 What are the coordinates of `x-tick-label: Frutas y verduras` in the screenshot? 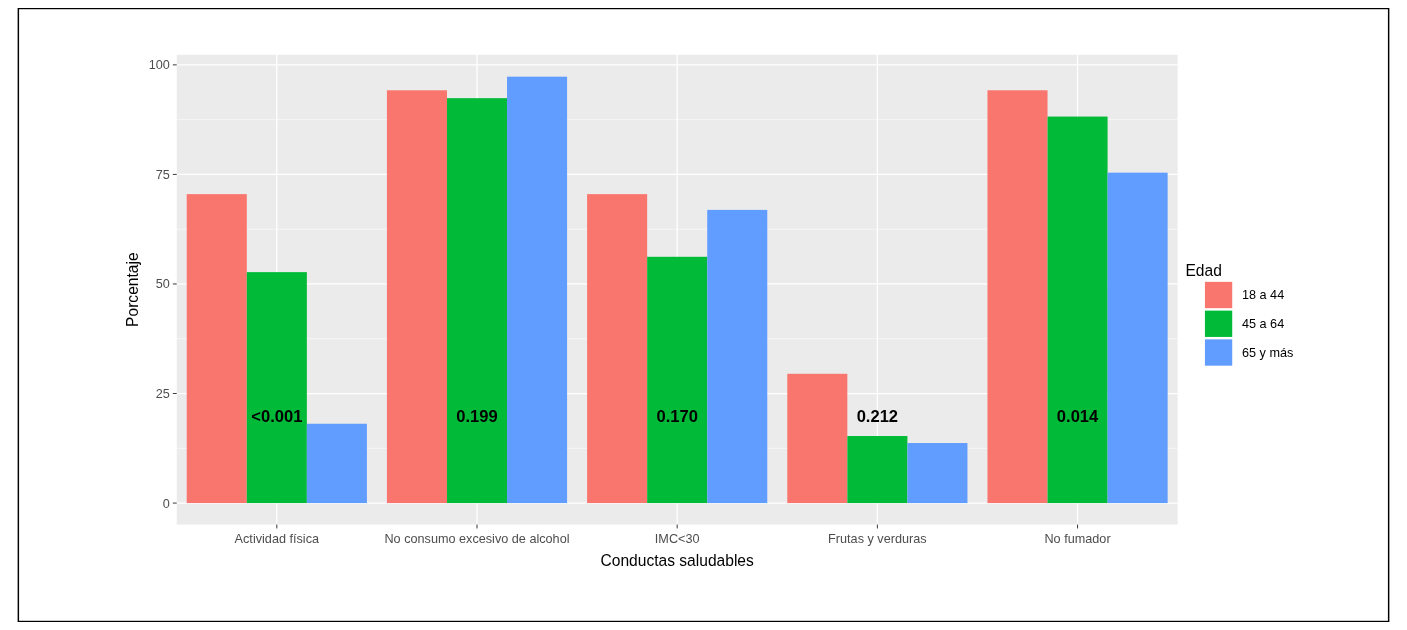 It's located at (877, 539).